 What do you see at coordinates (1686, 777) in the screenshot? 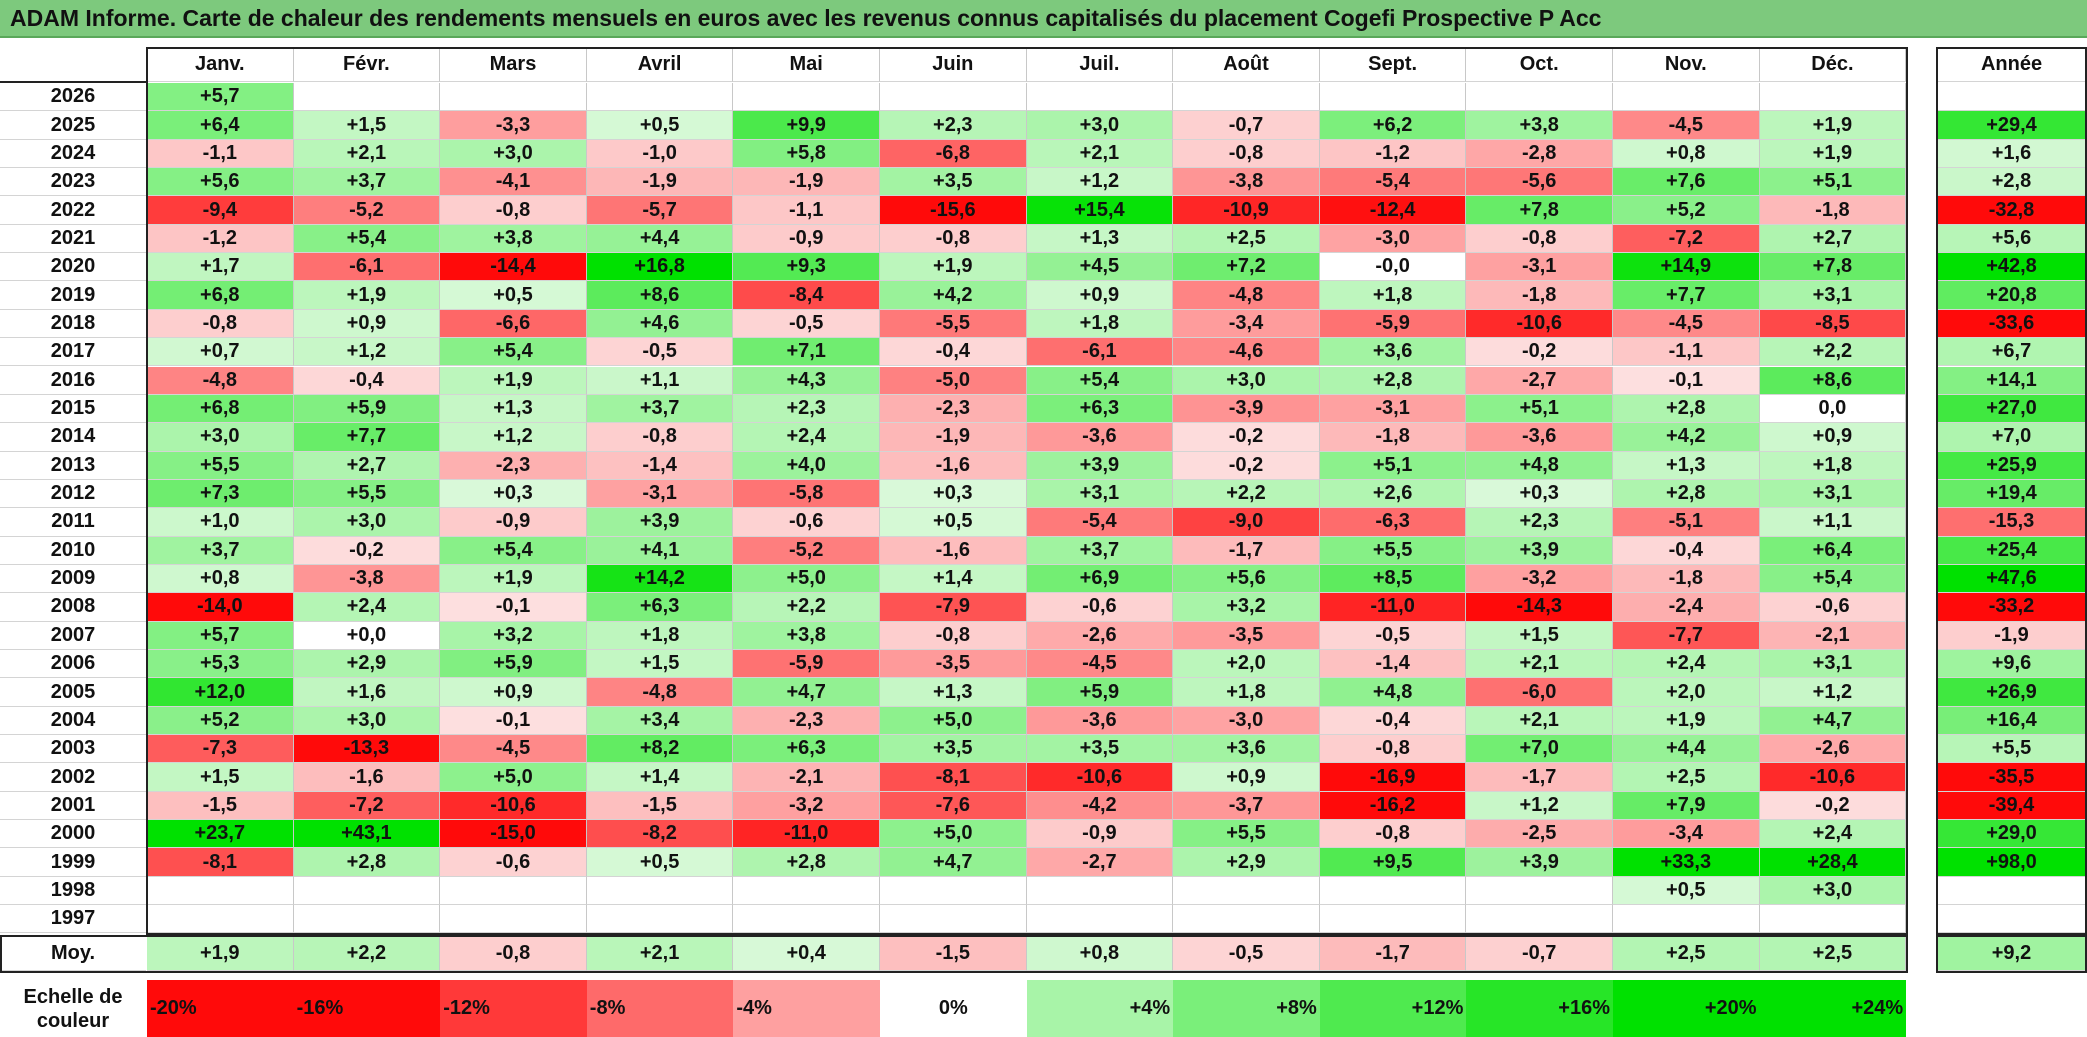
I see `heatmap-cell: +2,5` at bounding box center [1686, 777].